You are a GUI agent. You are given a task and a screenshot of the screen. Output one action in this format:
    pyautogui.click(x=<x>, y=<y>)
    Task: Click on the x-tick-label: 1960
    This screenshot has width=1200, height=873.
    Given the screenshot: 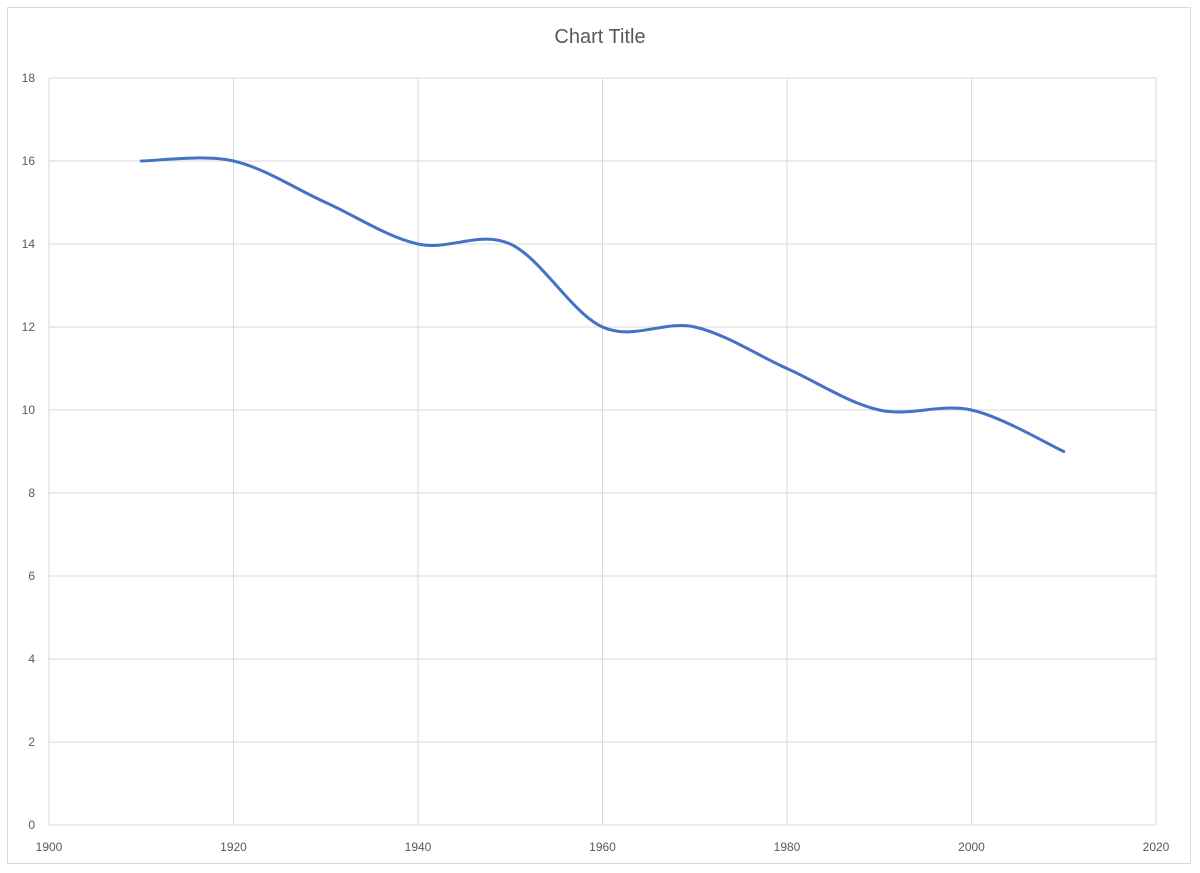 What is the action you would take?
    pyautogui.click(x=602, y=847)
    